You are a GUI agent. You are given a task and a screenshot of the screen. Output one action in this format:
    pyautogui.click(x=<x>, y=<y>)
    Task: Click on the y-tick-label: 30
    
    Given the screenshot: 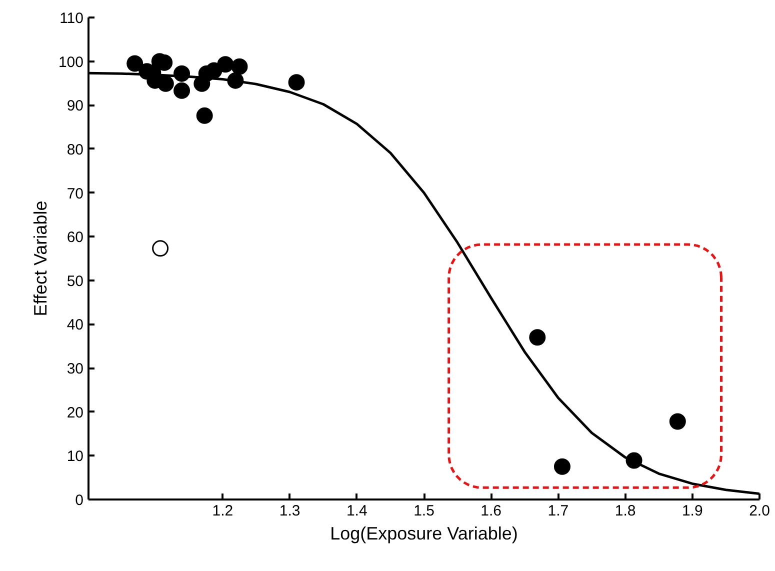 What is the action you would take?
    pyautogui.click(x=75, y=369)
    